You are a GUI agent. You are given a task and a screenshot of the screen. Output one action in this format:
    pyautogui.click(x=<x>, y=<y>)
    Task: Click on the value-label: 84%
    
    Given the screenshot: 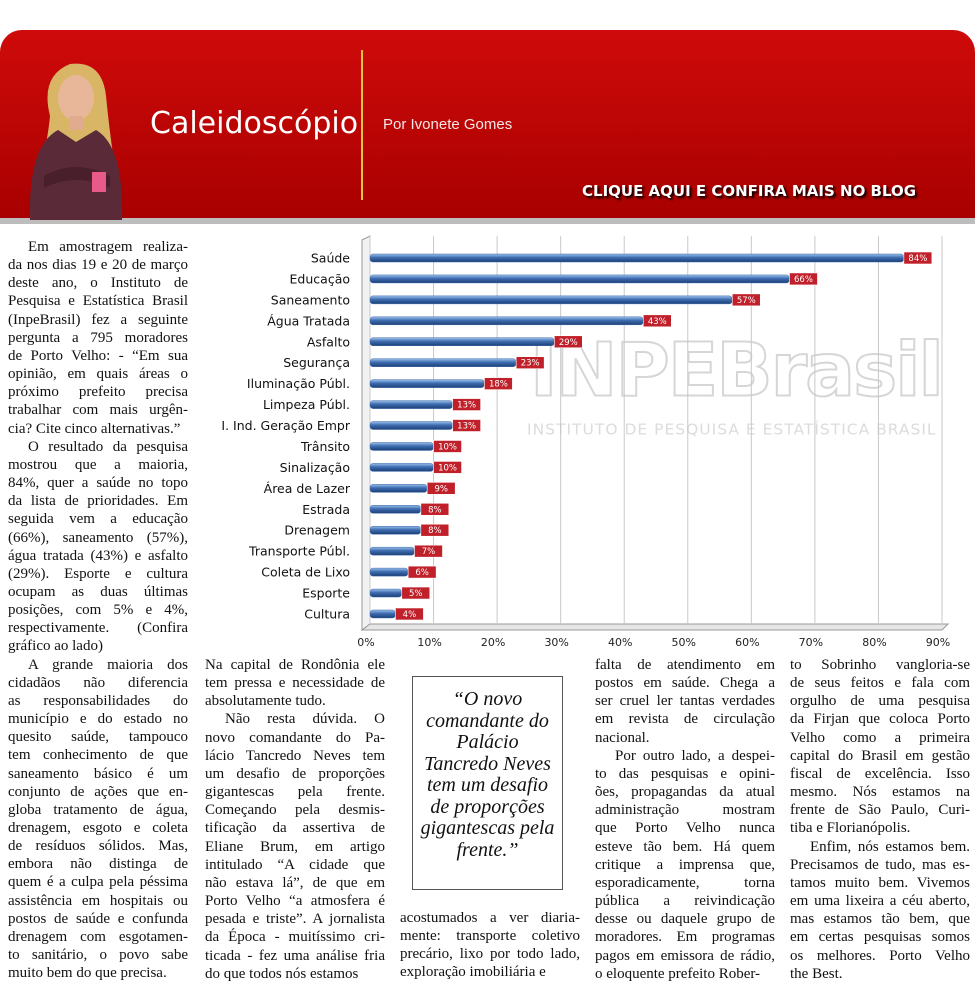 What is the action you would take?
    pyautogui.click(x=917, y=259)
    